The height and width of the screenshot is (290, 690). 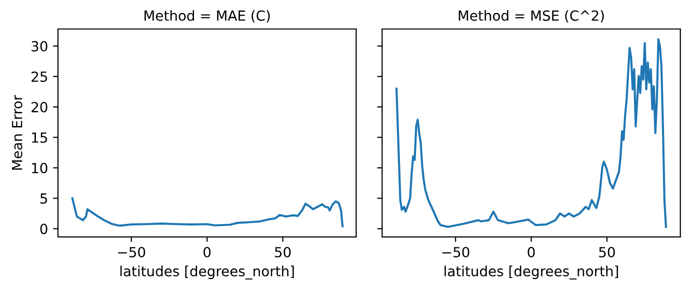 I want to click on chart-title: Method = MSE (C^2), so click(x=531, y=16).